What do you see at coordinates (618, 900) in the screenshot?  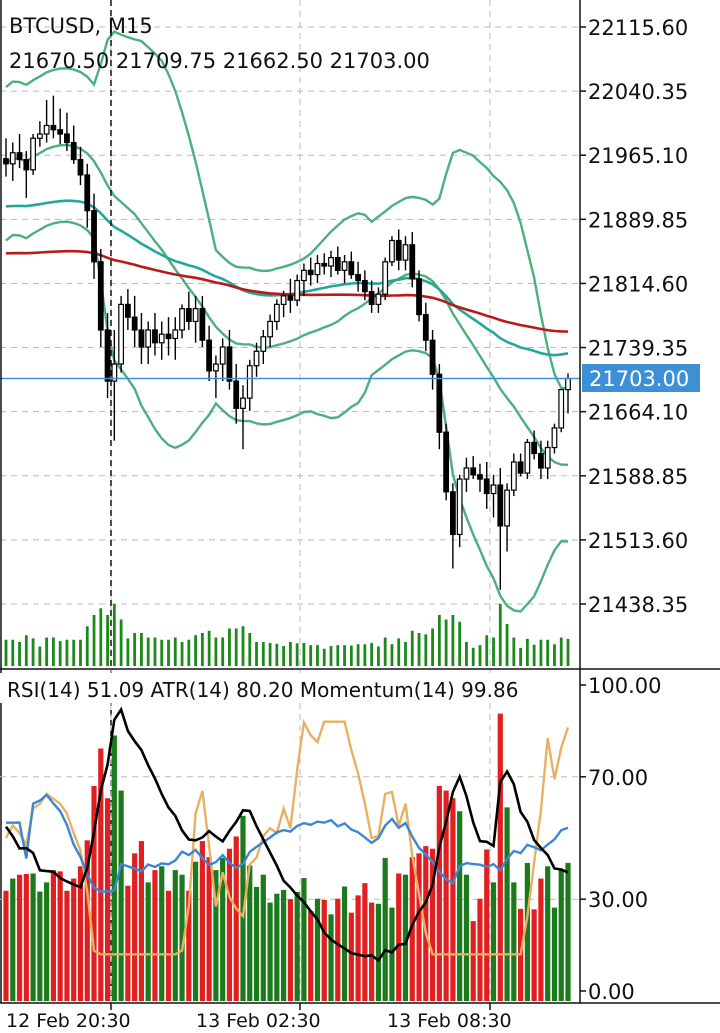 I see `indicator-tick-label: 30.00` at bounding box center [618, 900].